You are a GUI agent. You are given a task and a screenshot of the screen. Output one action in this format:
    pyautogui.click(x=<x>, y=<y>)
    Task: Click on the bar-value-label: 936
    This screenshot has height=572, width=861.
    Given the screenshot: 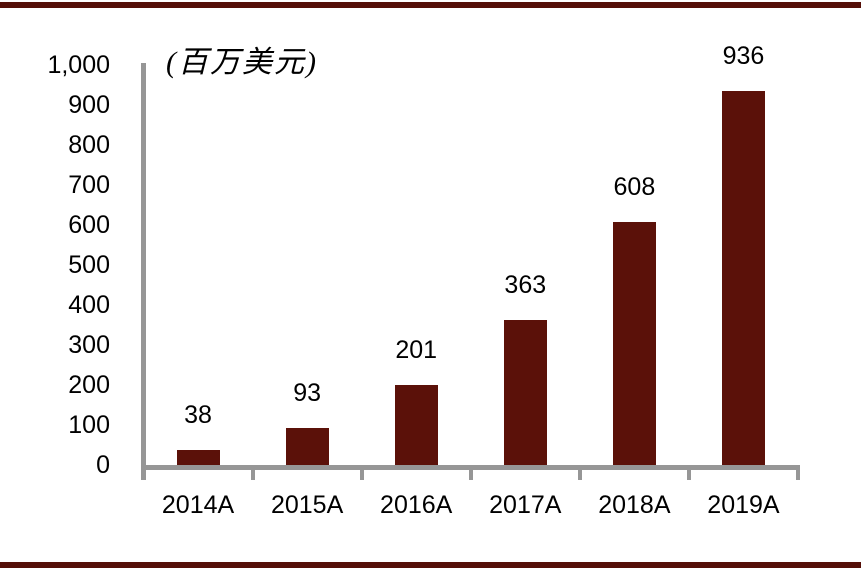 What is the action you would take?
    pyautogui.click(x=743, y=55)
    